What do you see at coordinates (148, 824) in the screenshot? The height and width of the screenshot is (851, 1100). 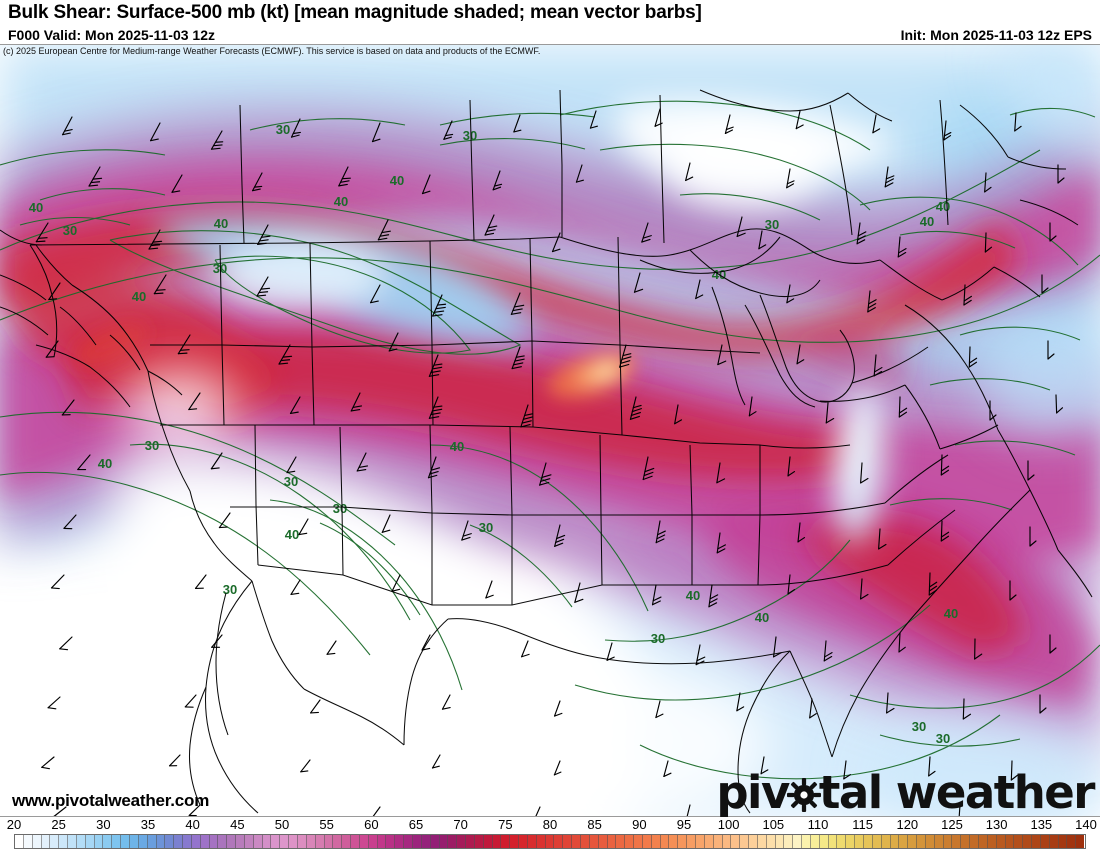 I see `colorbar-tick: 35` at bounding box center [148, 824].